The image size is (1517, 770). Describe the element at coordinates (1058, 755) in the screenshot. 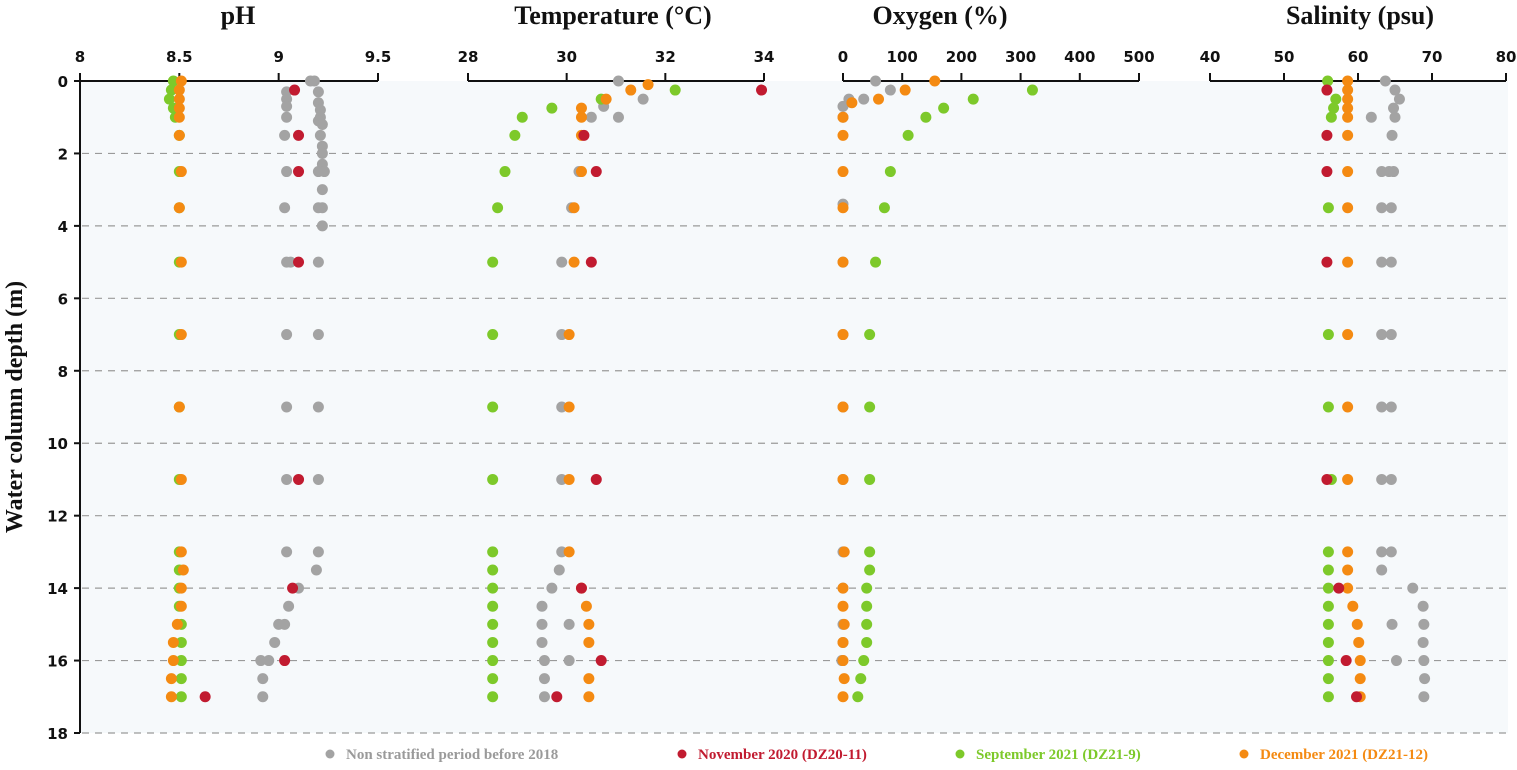

I see `legend-label: September 2021 (DZ21-9)` at that location.